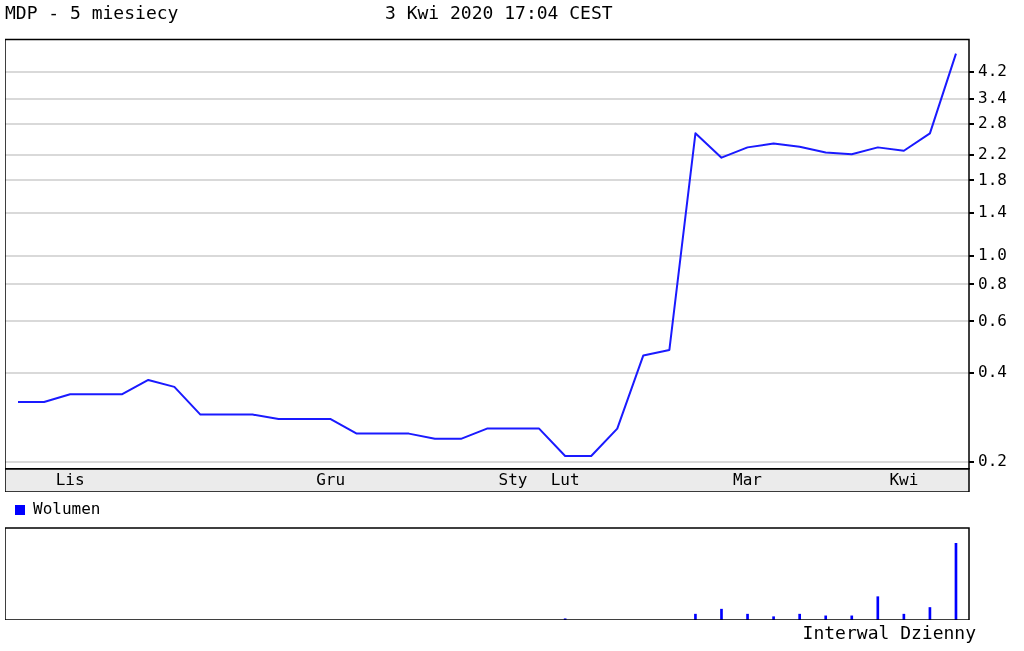 The width and height of the screenshot is (1024, 651). What do you see at coordinates (992, 122) in the screenshot?
I see `y-tick-label: 2.8` at bounding box center [992, 122].